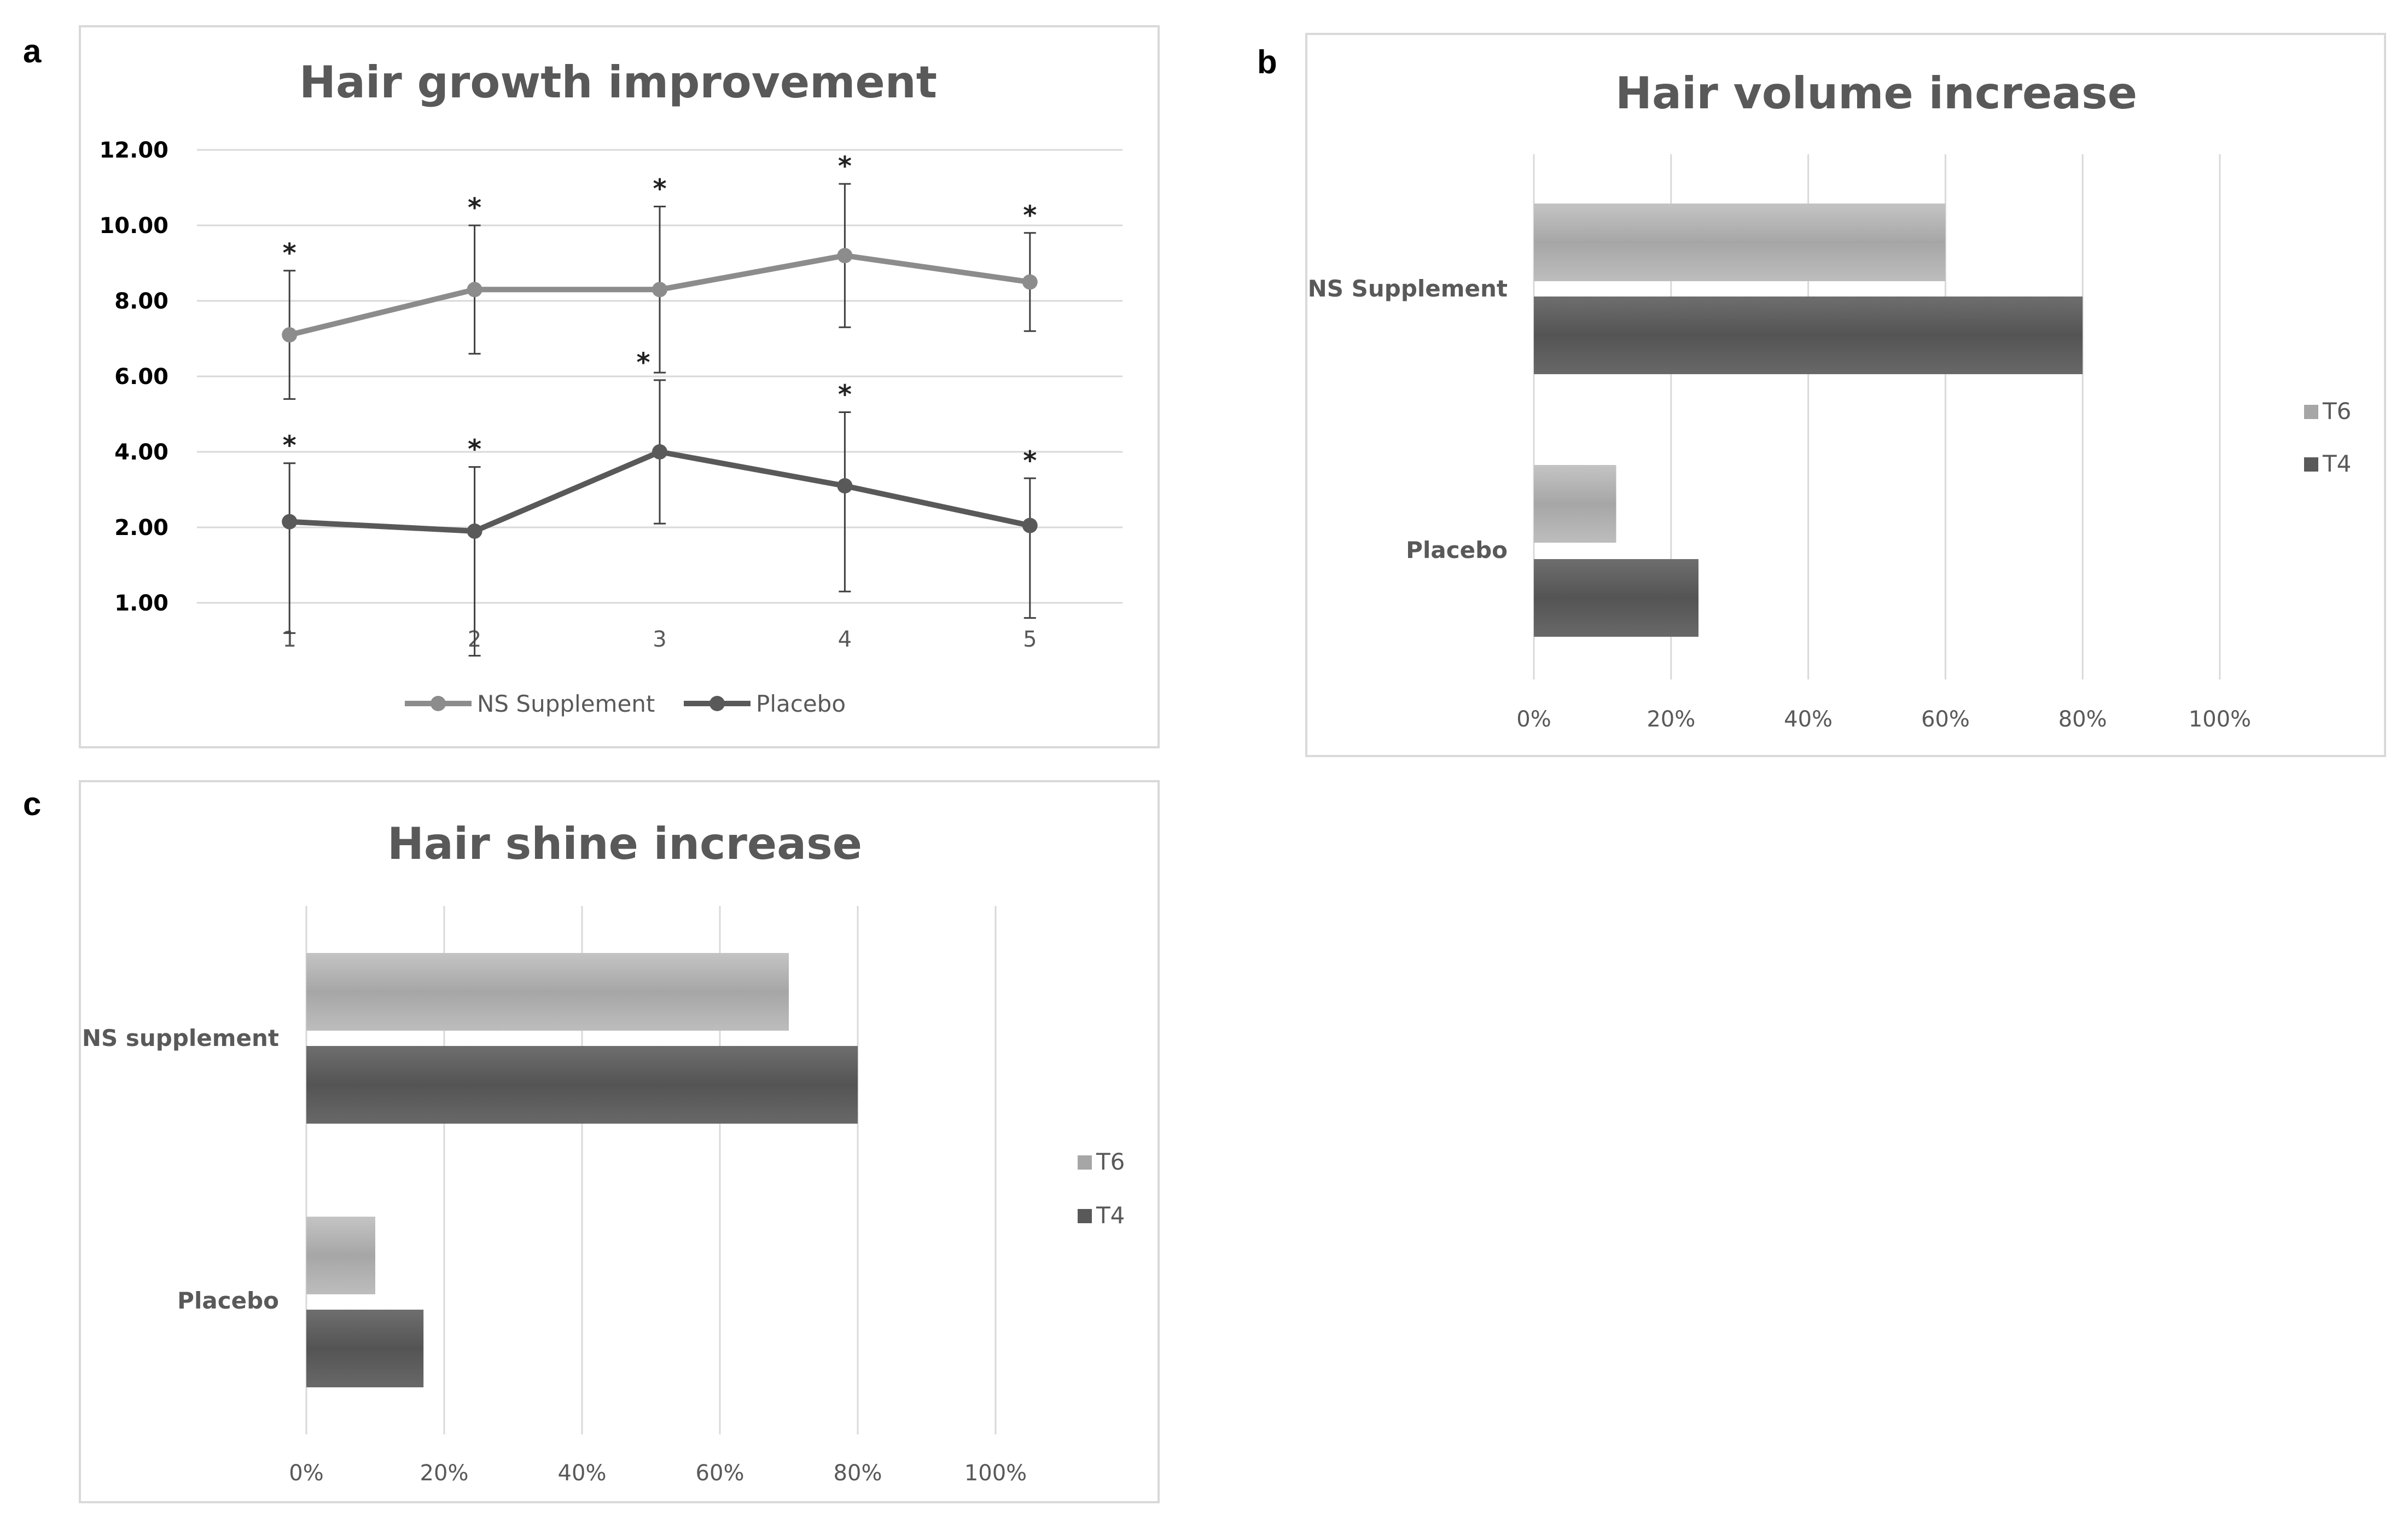 Image resolution: width=2408 pixels, height=1523 pixels. What do you see at coordinates (1876, 93) in the screenshot?
I see `chart-b-title: Hair volume increase` at bounding box center [1876, 93].